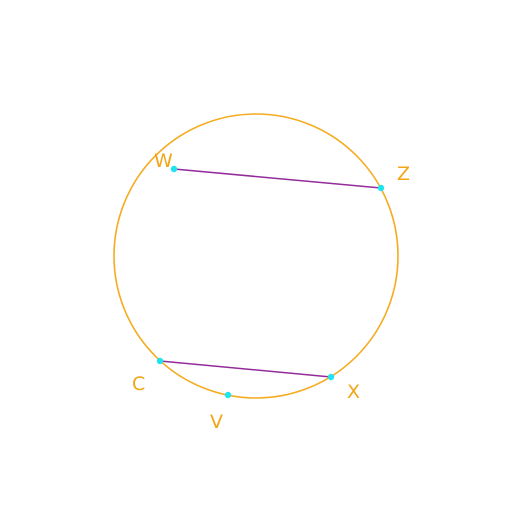 Image resolution: width=512 pixels, height=512 pixels. I want to click on chord-c-x, so click(245, 369).